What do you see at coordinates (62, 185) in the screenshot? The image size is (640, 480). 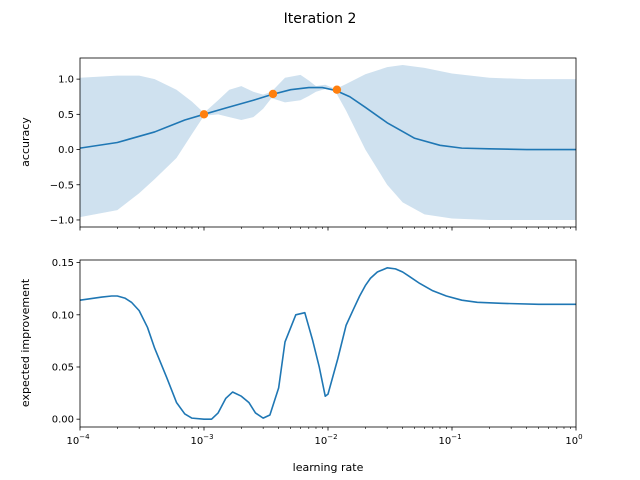 I see `y-tick-label: −0.5` at bounding box center [62, 185].